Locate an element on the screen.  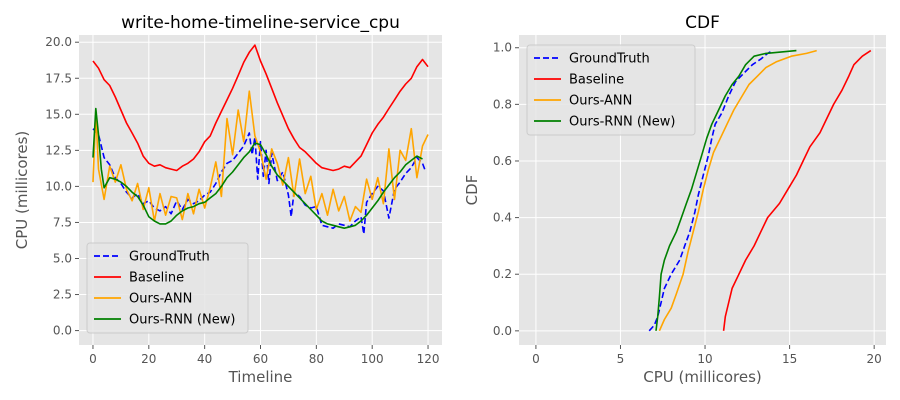
y-tick-label: 0.8 is located at coordinates (502, 104).